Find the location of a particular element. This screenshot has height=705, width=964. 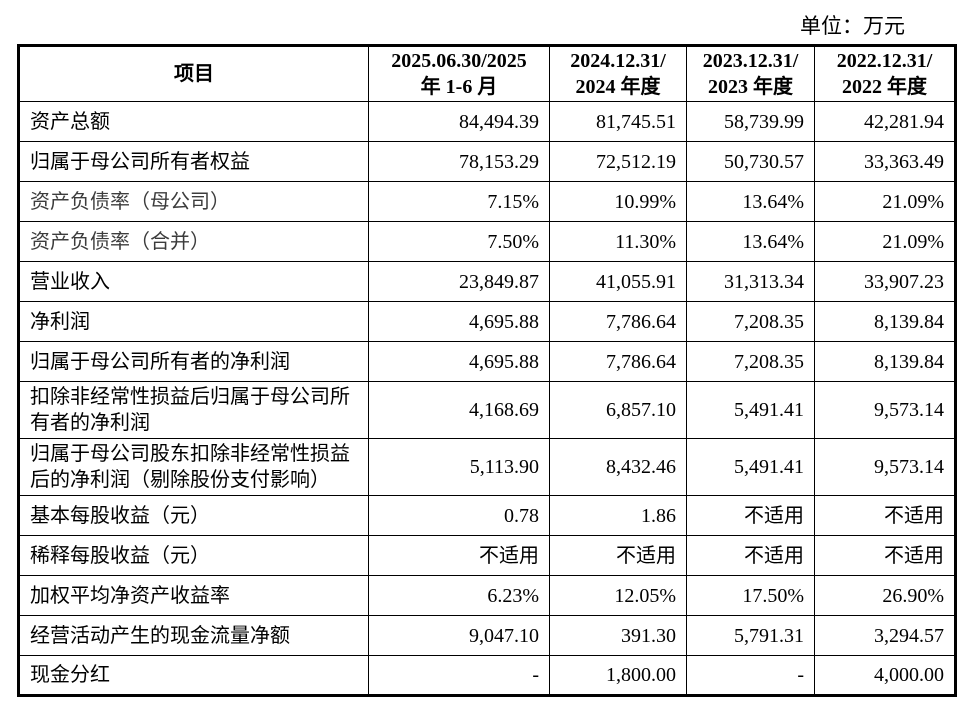

column-header-period-2023: 2023.12.31/ 2023 年度 is located at coordinates (750, 73).